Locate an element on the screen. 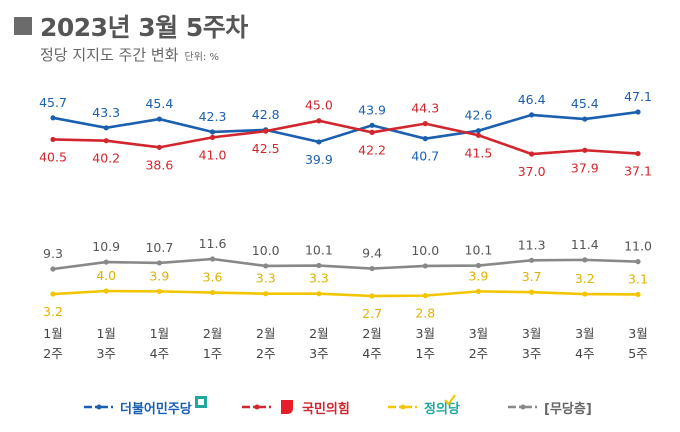  data-label-none: 10.7 is located at coordinates (159, 247).